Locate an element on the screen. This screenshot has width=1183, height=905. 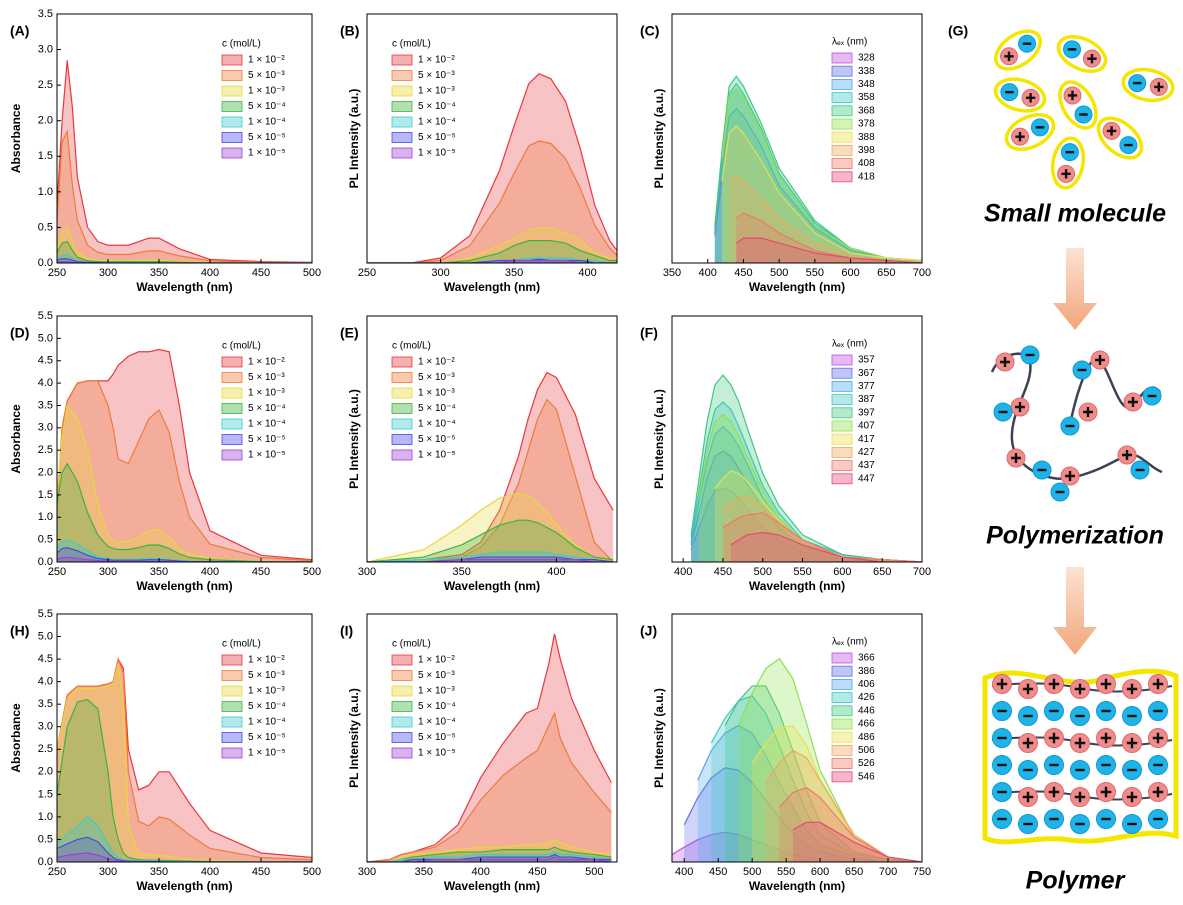
legend-entry: 5 × 10⁻⁴ is located at coordinates (437, 706).